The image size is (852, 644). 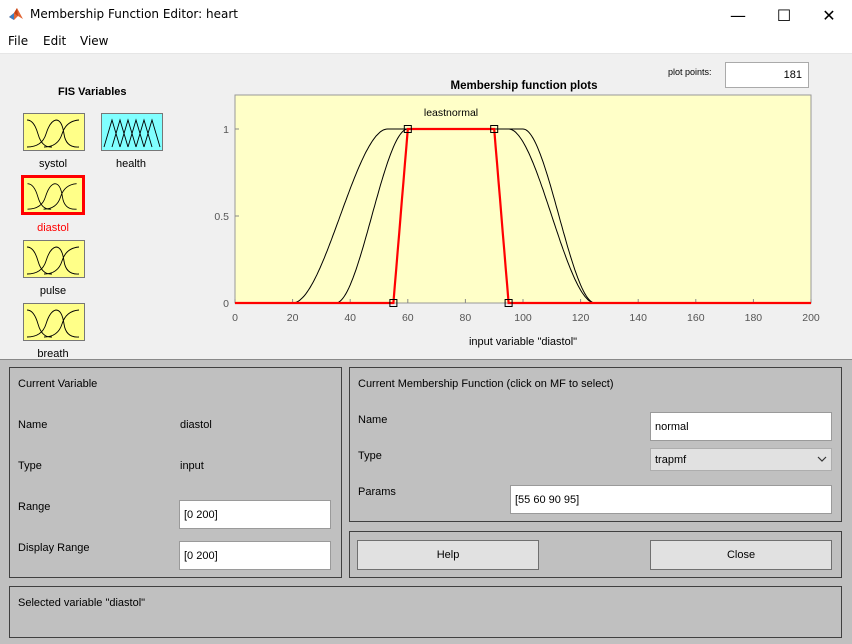 I want to click on variable-name-value: diastol, so click(x=196, y=425).